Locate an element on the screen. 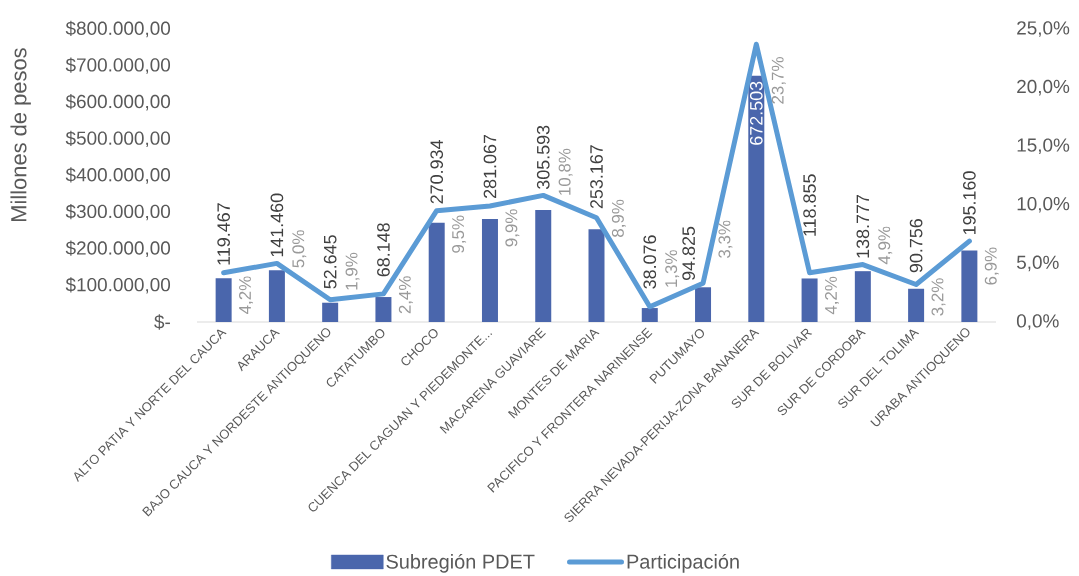 Image resolution: width=1079 pixels, height=576 pixels. y-tick-label: $600.000,00 is located at coordinates (118, 102).